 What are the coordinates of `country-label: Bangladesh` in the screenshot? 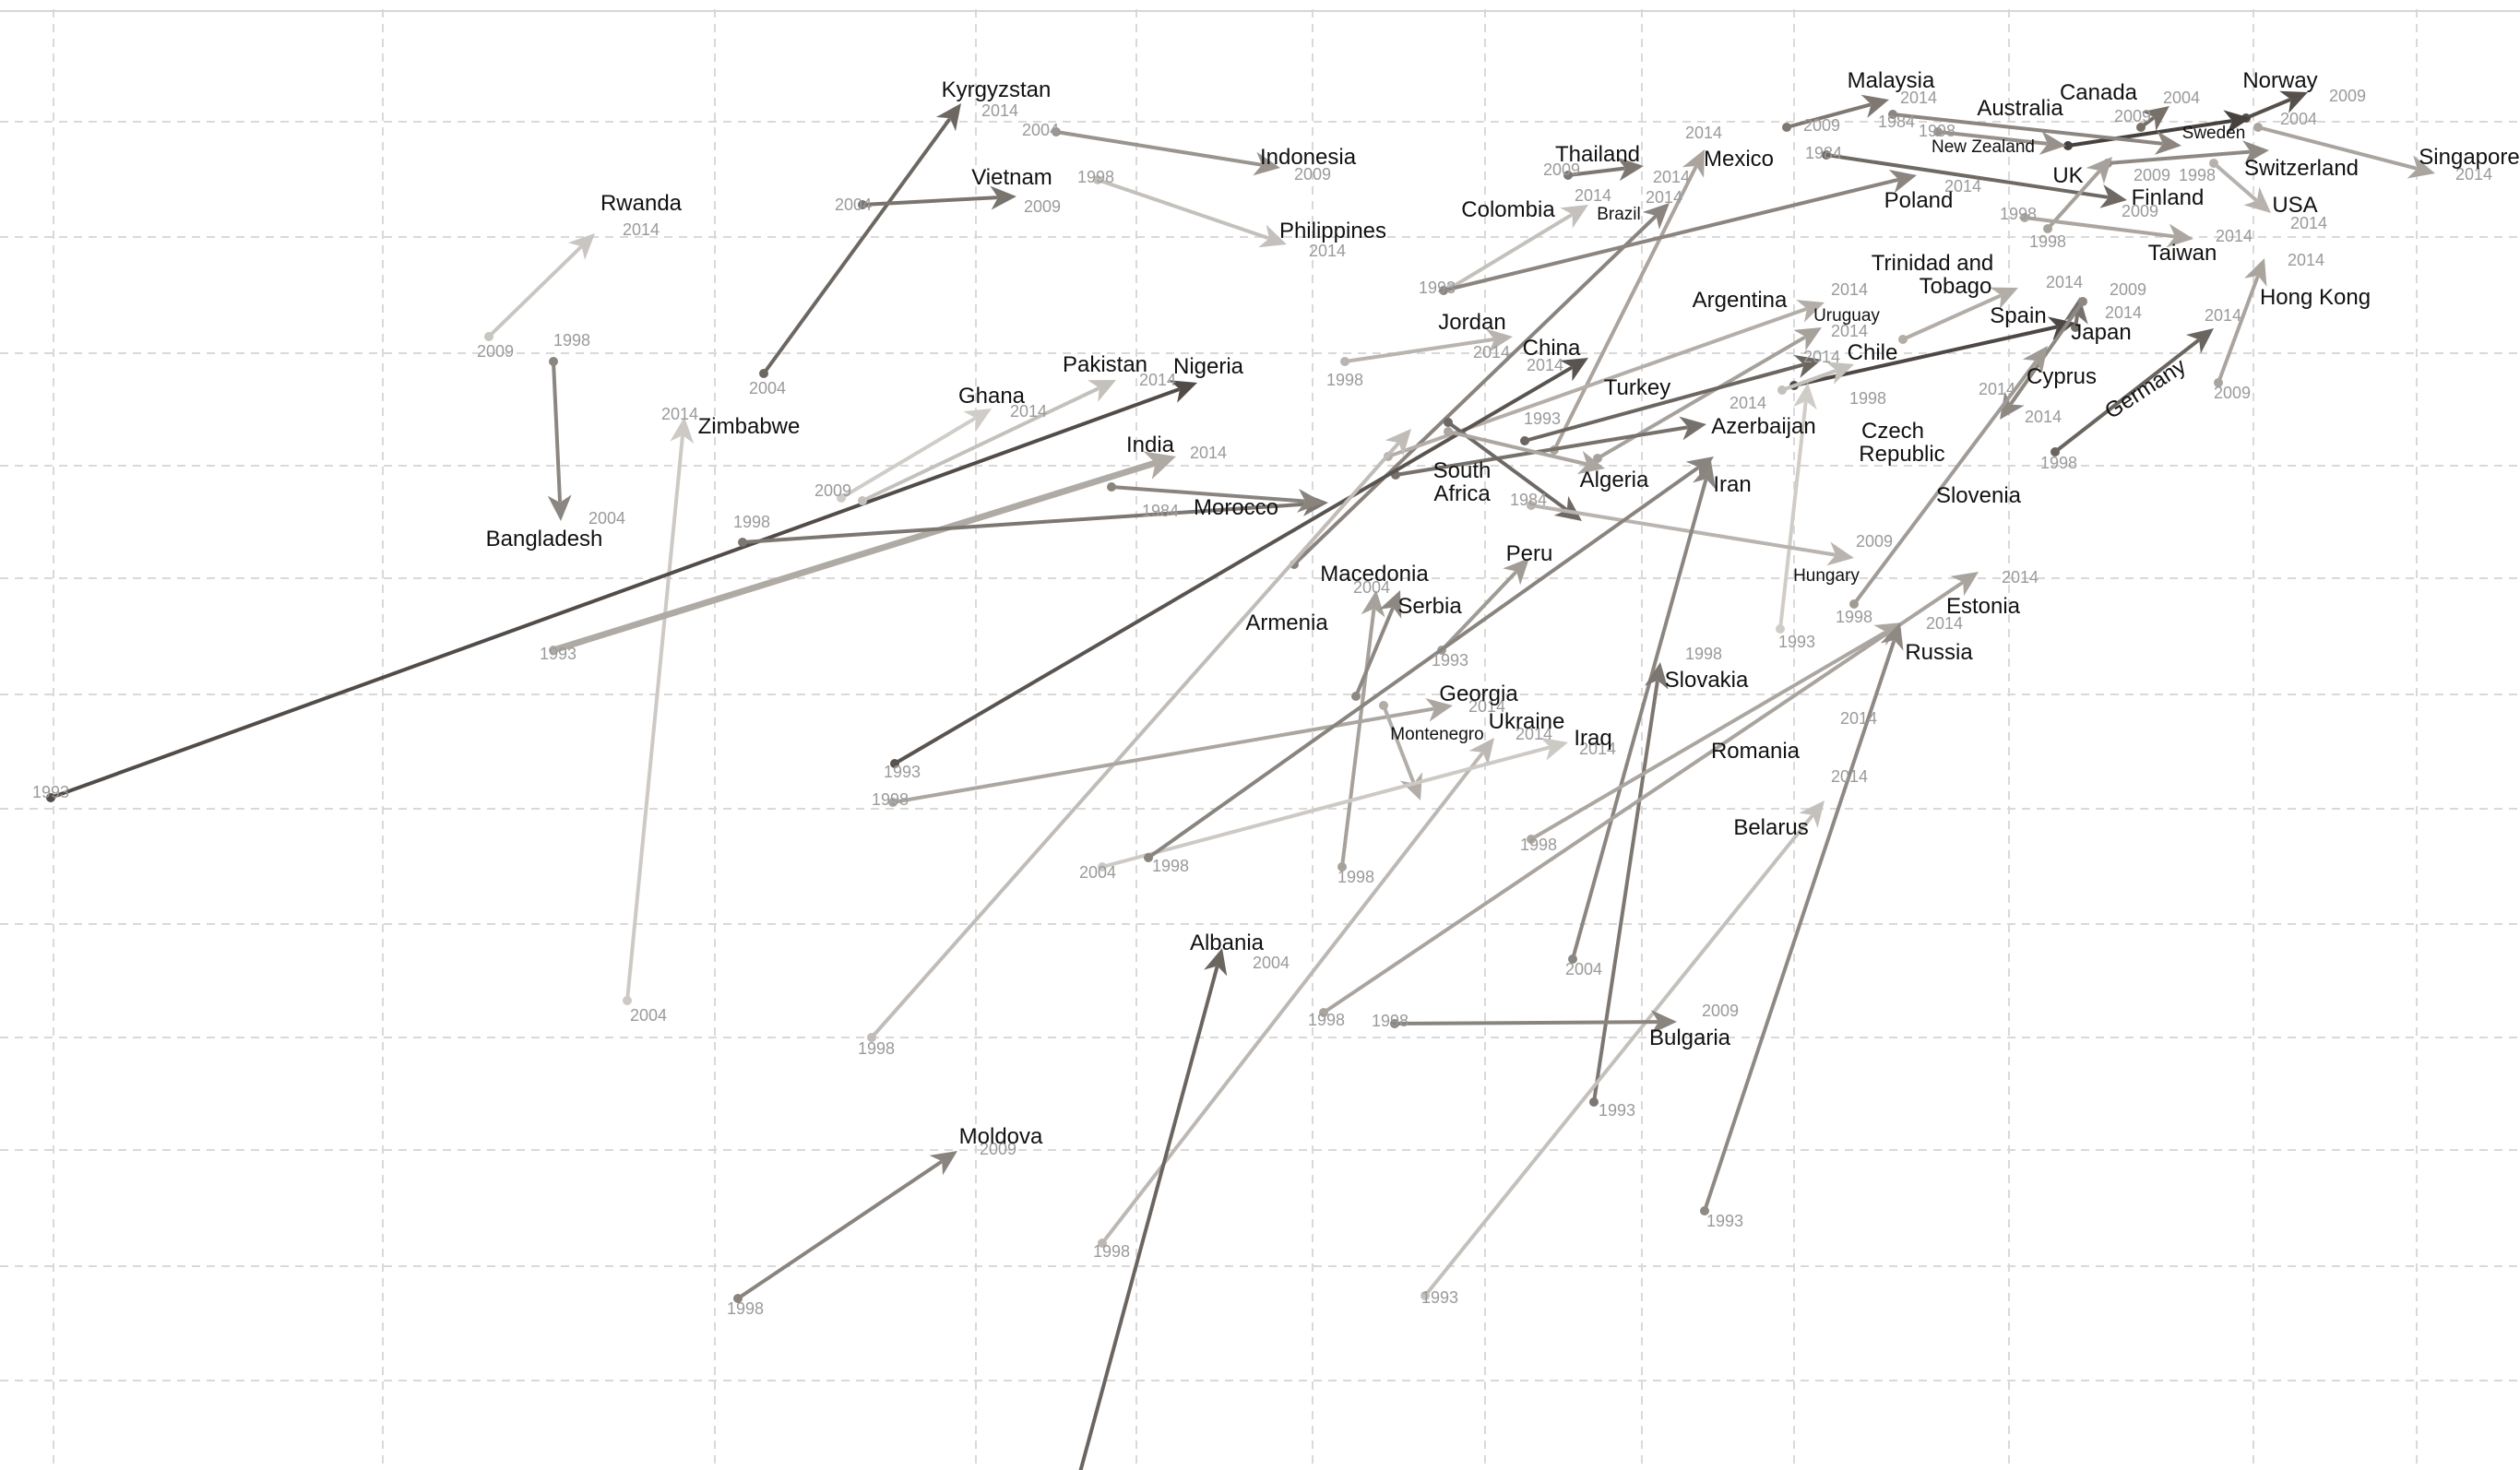 It's located at (544, 539).